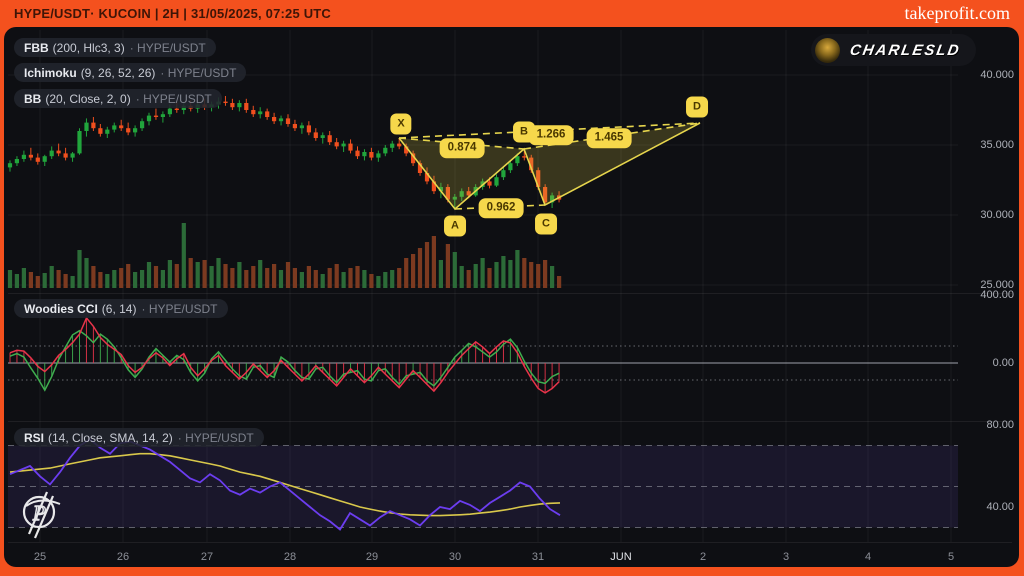 The image size is (1024, 576). Describe the element at coordinates (41, 515) in the screenshot. I see `takeprofit-logo-icon: P` at that location.